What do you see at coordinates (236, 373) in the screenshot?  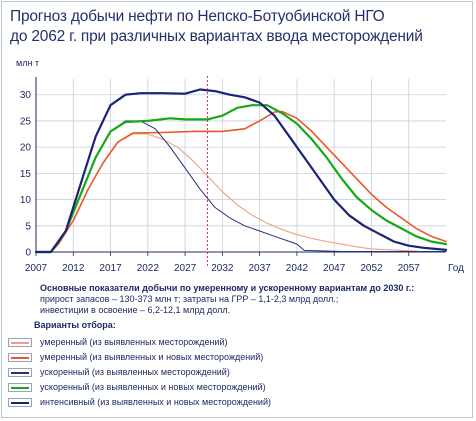 I see `legend-item: ускоренный (из выявленных месторождений)` at bounding box center [236, 373].